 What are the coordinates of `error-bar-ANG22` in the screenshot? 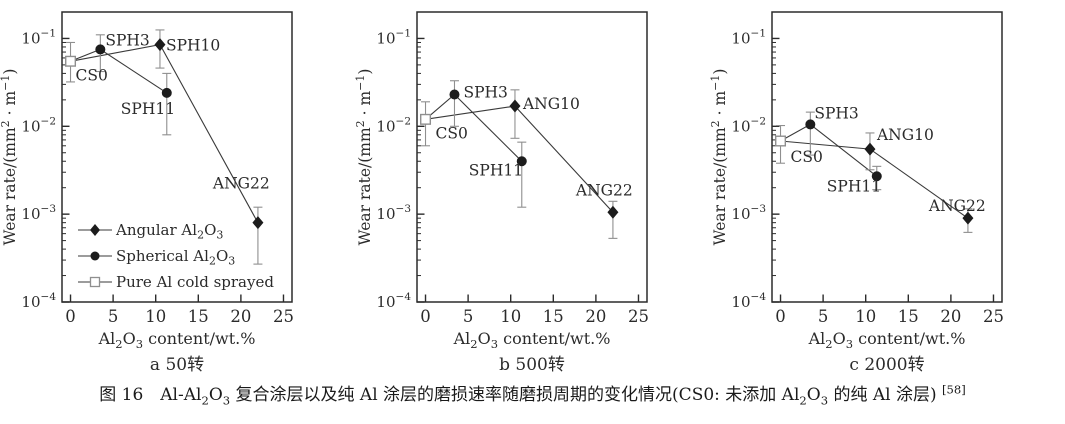 It's located at (258, 235).